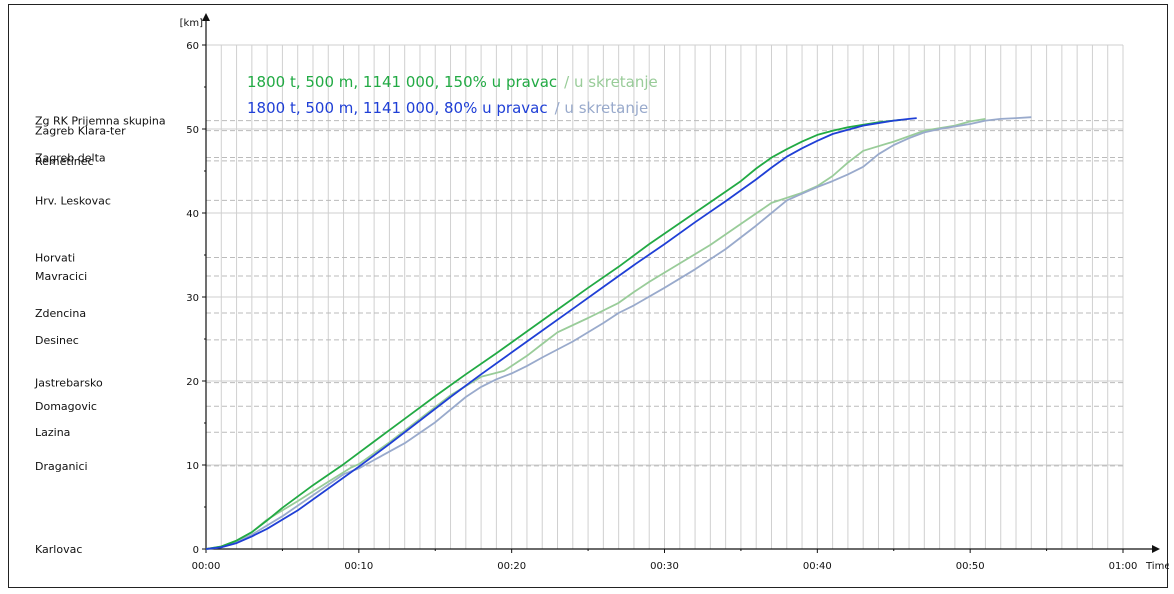  What do you see at coordinates (68, 383) in the screenshot?
I see `station-label: Jastrebarsko` at bounding box center [68, 383].